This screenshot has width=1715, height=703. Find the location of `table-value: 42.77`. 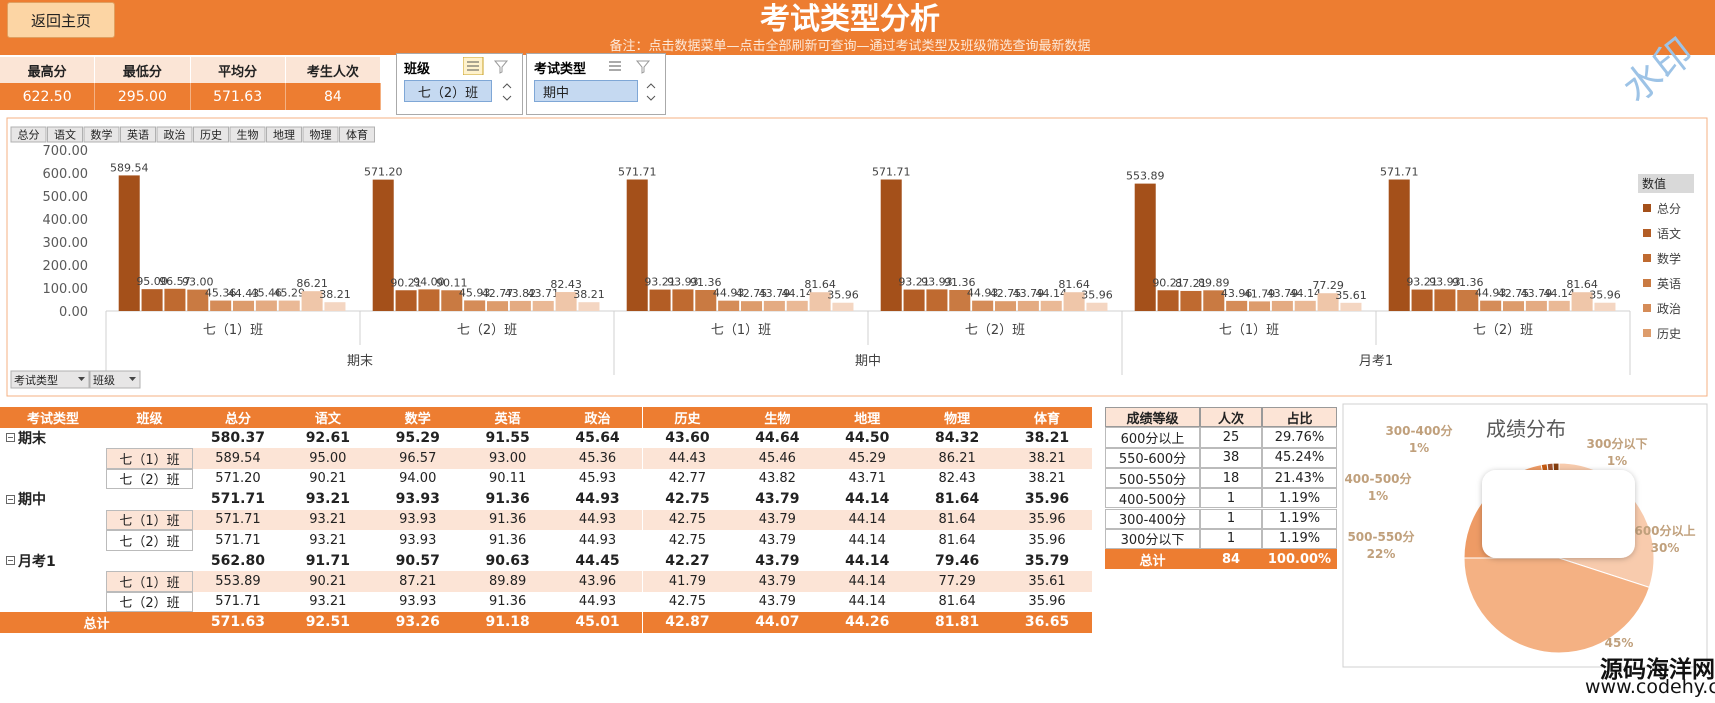

table-value: 42.77 is located at coordinates (687, 478).